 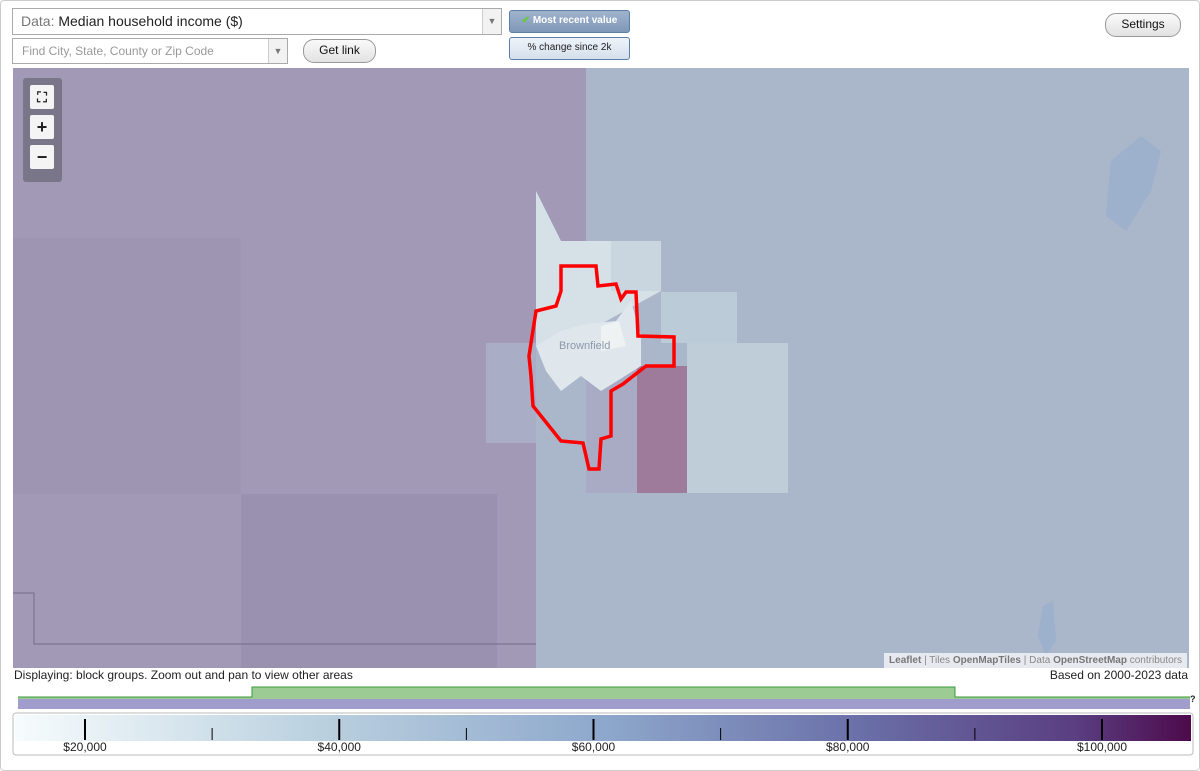 What do you see at coordinates (569, 48) in the screenshot?
I see `mode-button: % change since 2k` at bounding box center [569, 48].